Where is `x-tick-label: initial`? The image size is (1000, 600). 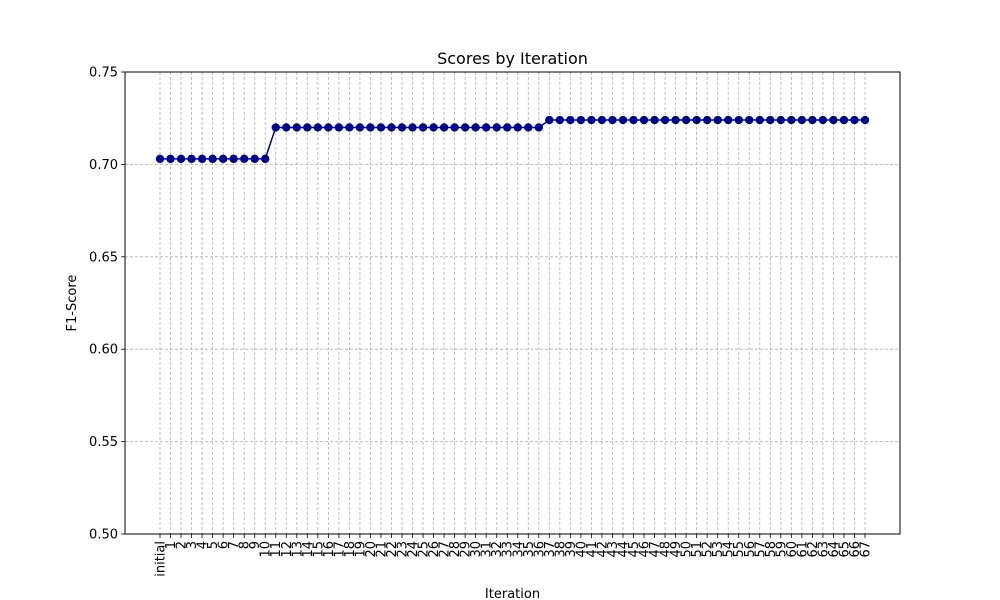
x-tick-label: initial is located at coordinates (161, 559).